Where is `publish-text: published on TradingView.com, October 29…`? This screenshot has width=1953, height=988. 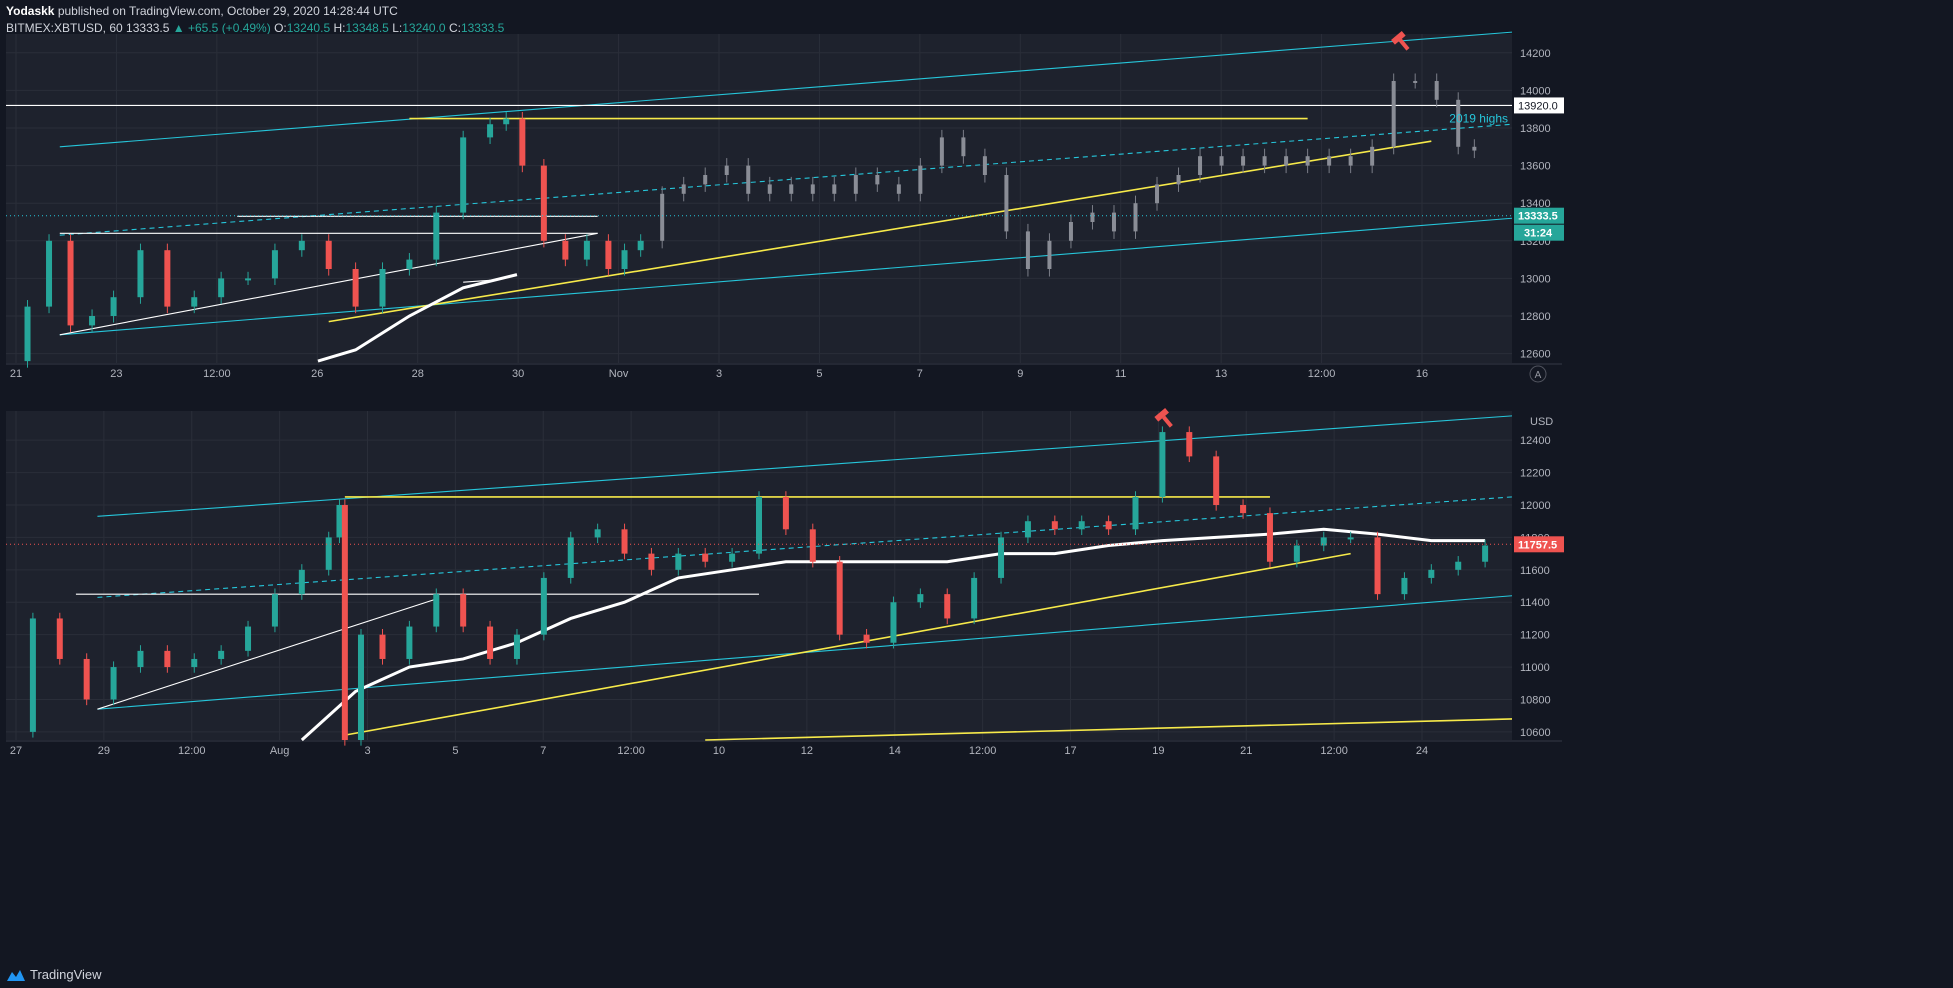 publish-text: published on TradingView.com, October 29… is located at coordinates (227, 11).